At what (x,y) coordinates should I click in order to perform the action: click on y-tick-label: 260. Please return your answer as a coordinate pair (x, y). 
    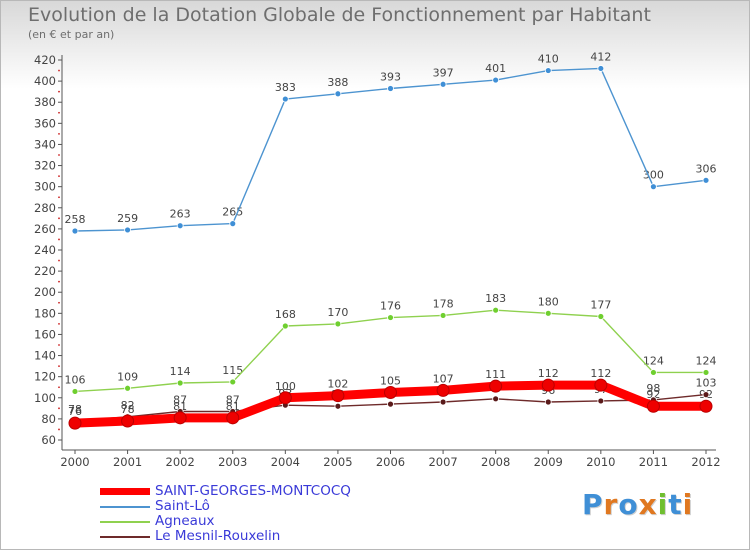
    Looking at the image, I should click on (45, 229).